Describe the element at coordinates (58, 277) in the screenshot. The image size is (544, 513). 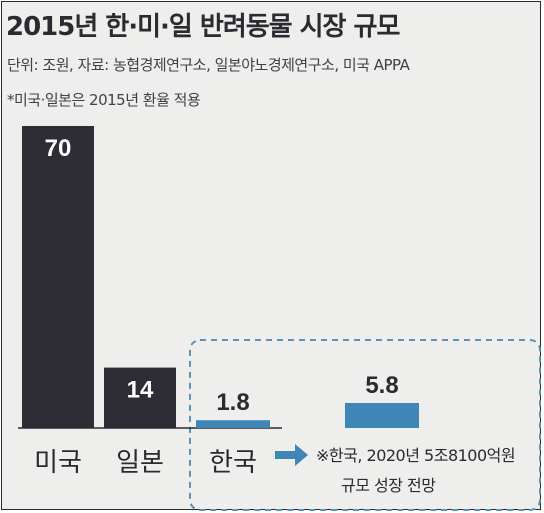
I see `bar-usa` at that location.